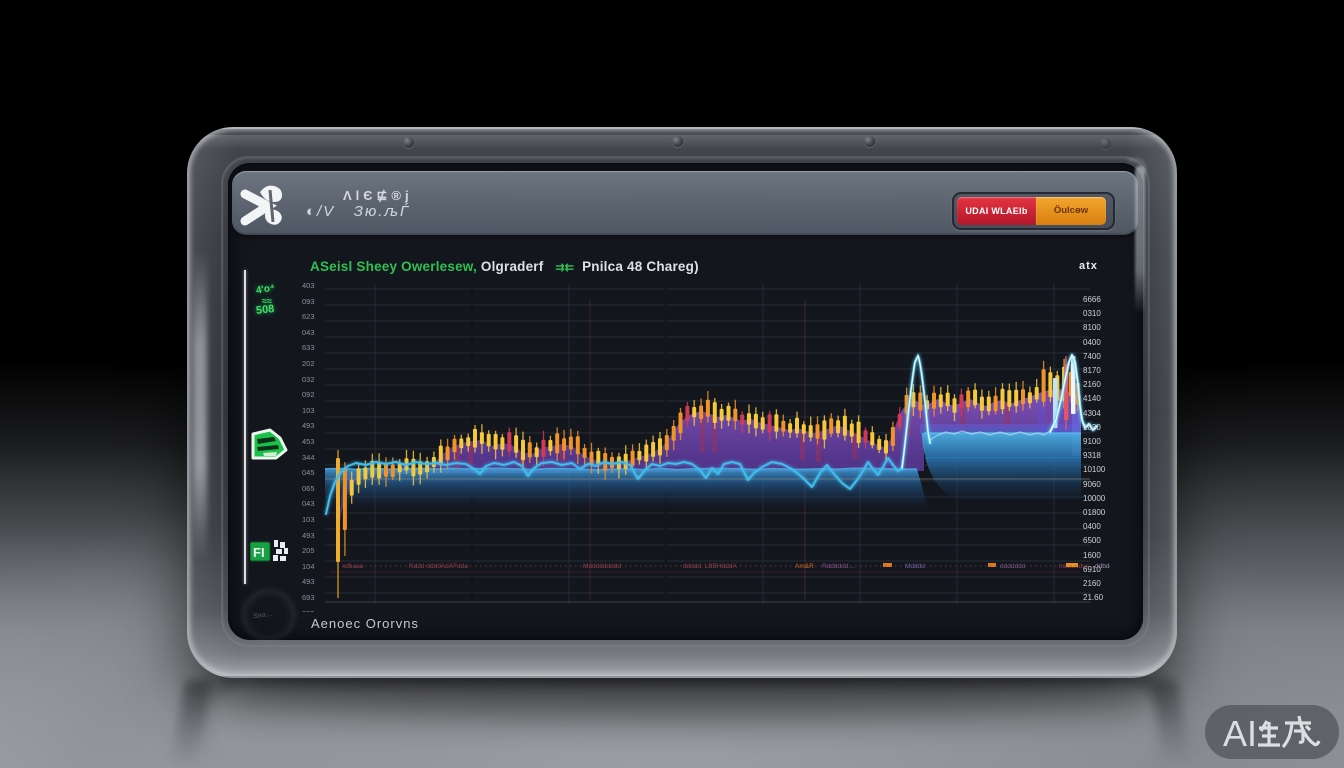 The image size is (1344, 768). I want to click on svg-text: 0310, so click(1092, 313).